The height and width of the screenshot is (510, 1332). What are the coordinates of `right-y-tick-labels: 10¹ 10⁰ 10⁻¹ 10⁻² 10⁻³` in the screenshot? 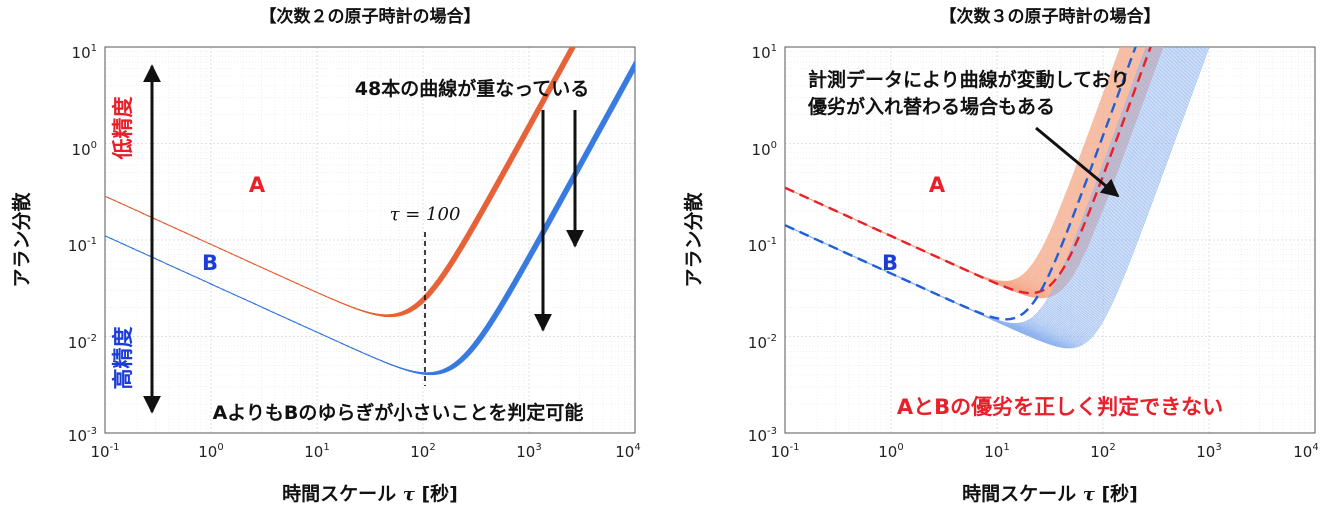 It's located at (762, 244).